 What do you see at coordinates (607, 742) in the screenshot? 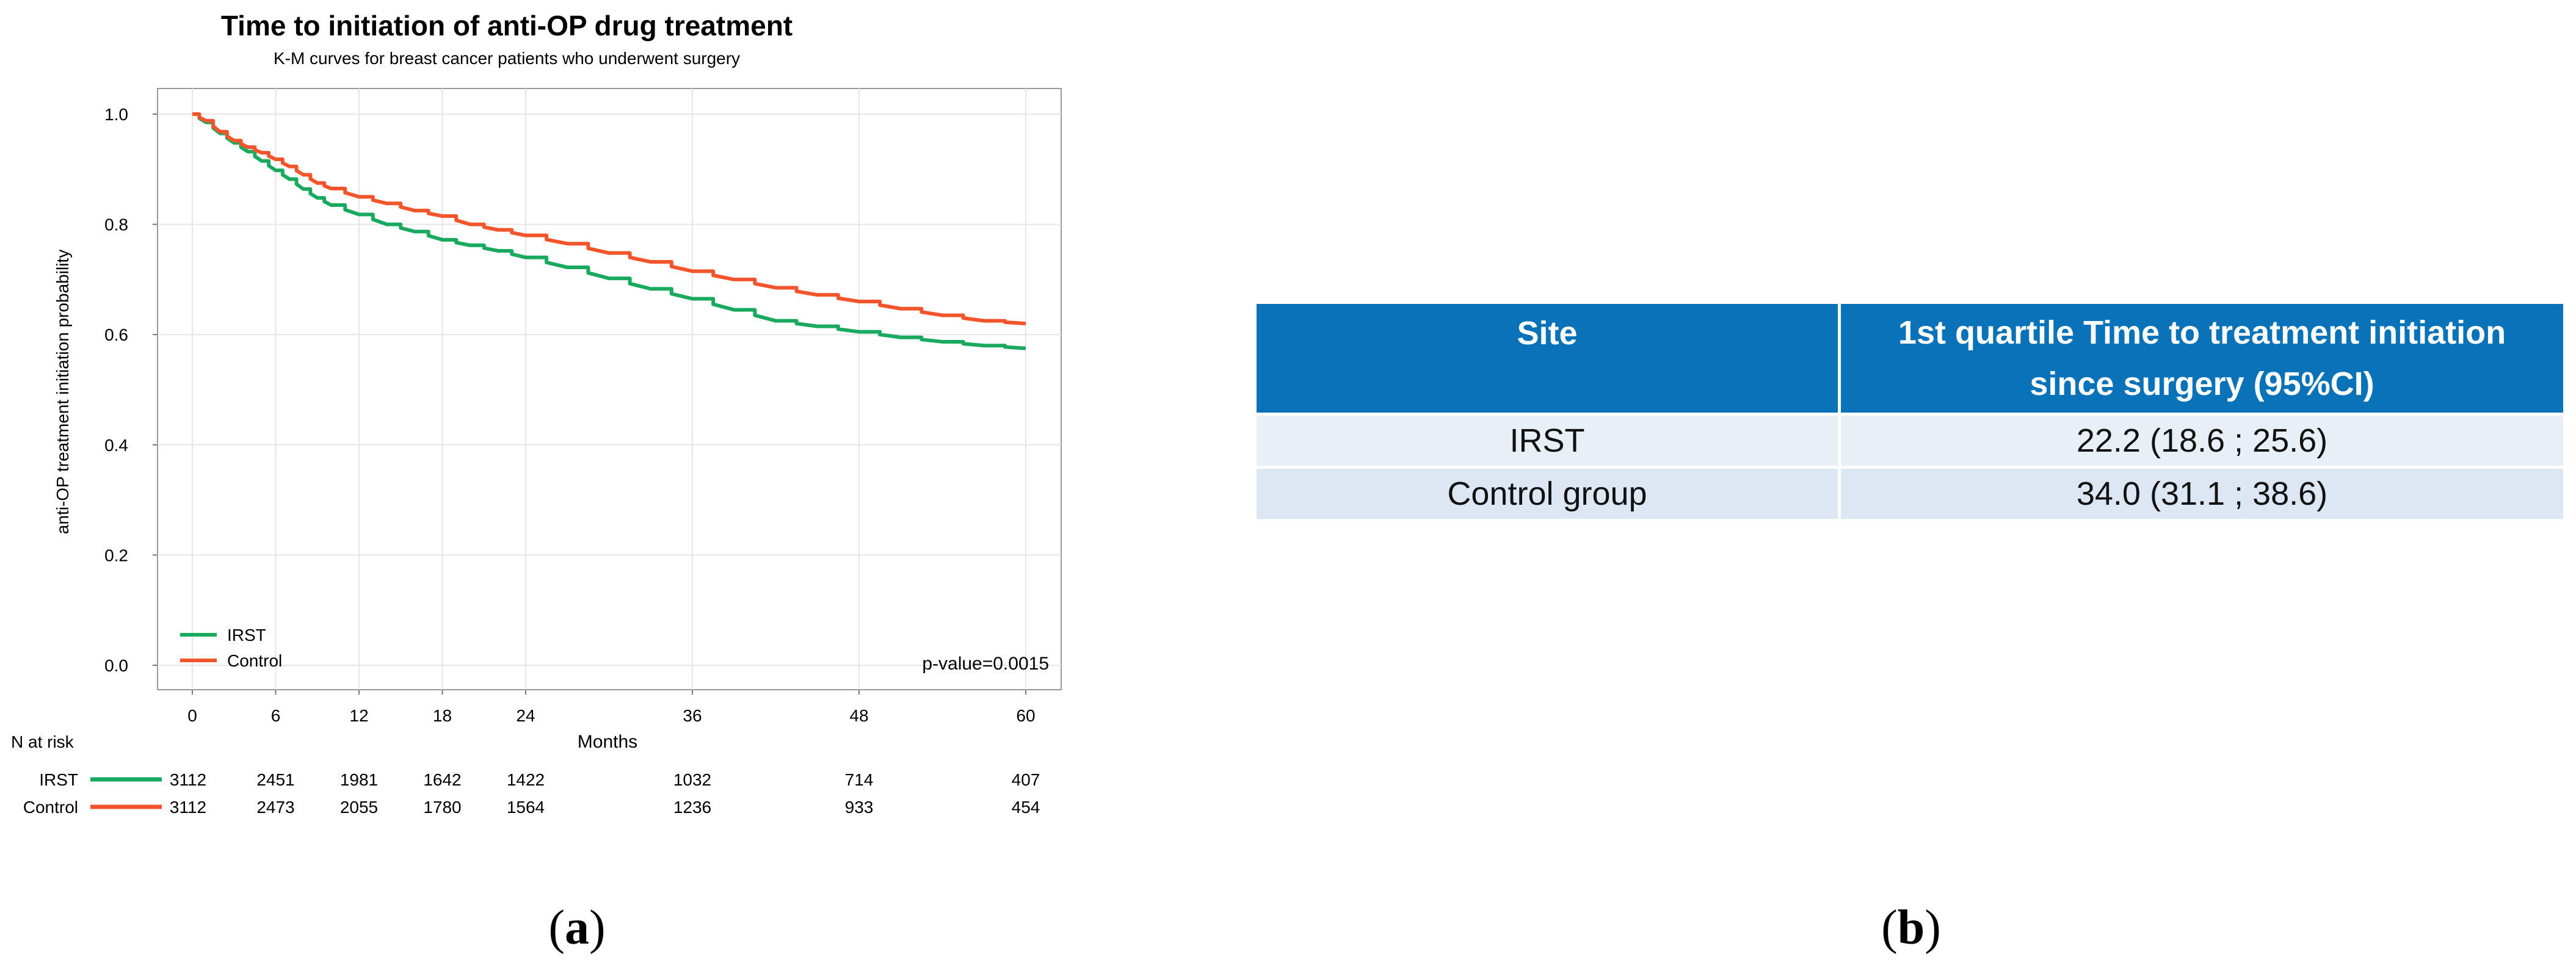
I see `x-axis-label: Months` at bounding box center [607, 742].